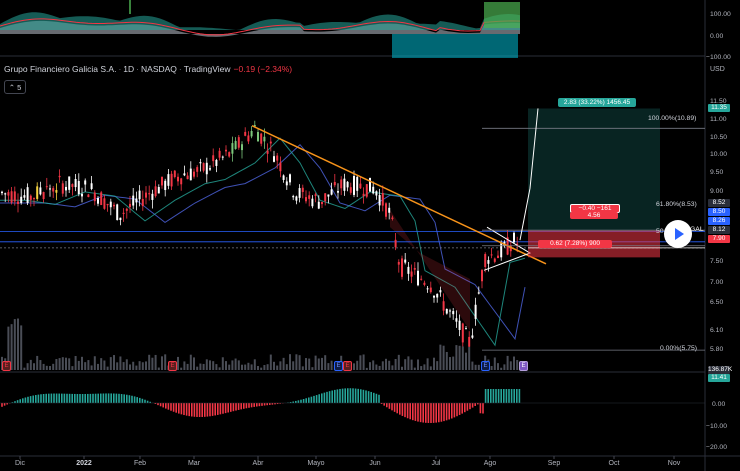  What do you see at coordinates (529, 174) in the screenshot?
I see `projection-arrow` at bounding box center [529, 174].